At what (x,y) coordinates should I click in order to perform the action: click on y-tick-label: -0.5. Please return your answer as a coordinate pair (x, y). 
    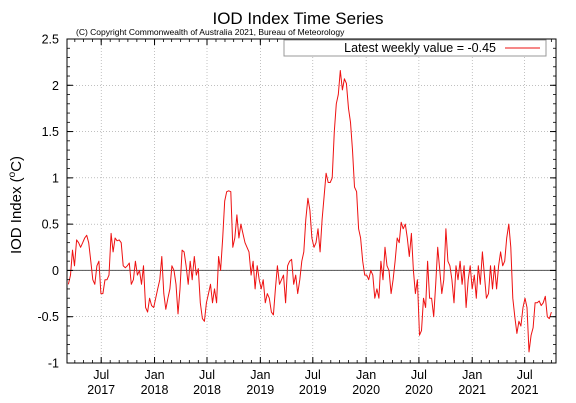
    Looking at the image, I should click on (48, 317).